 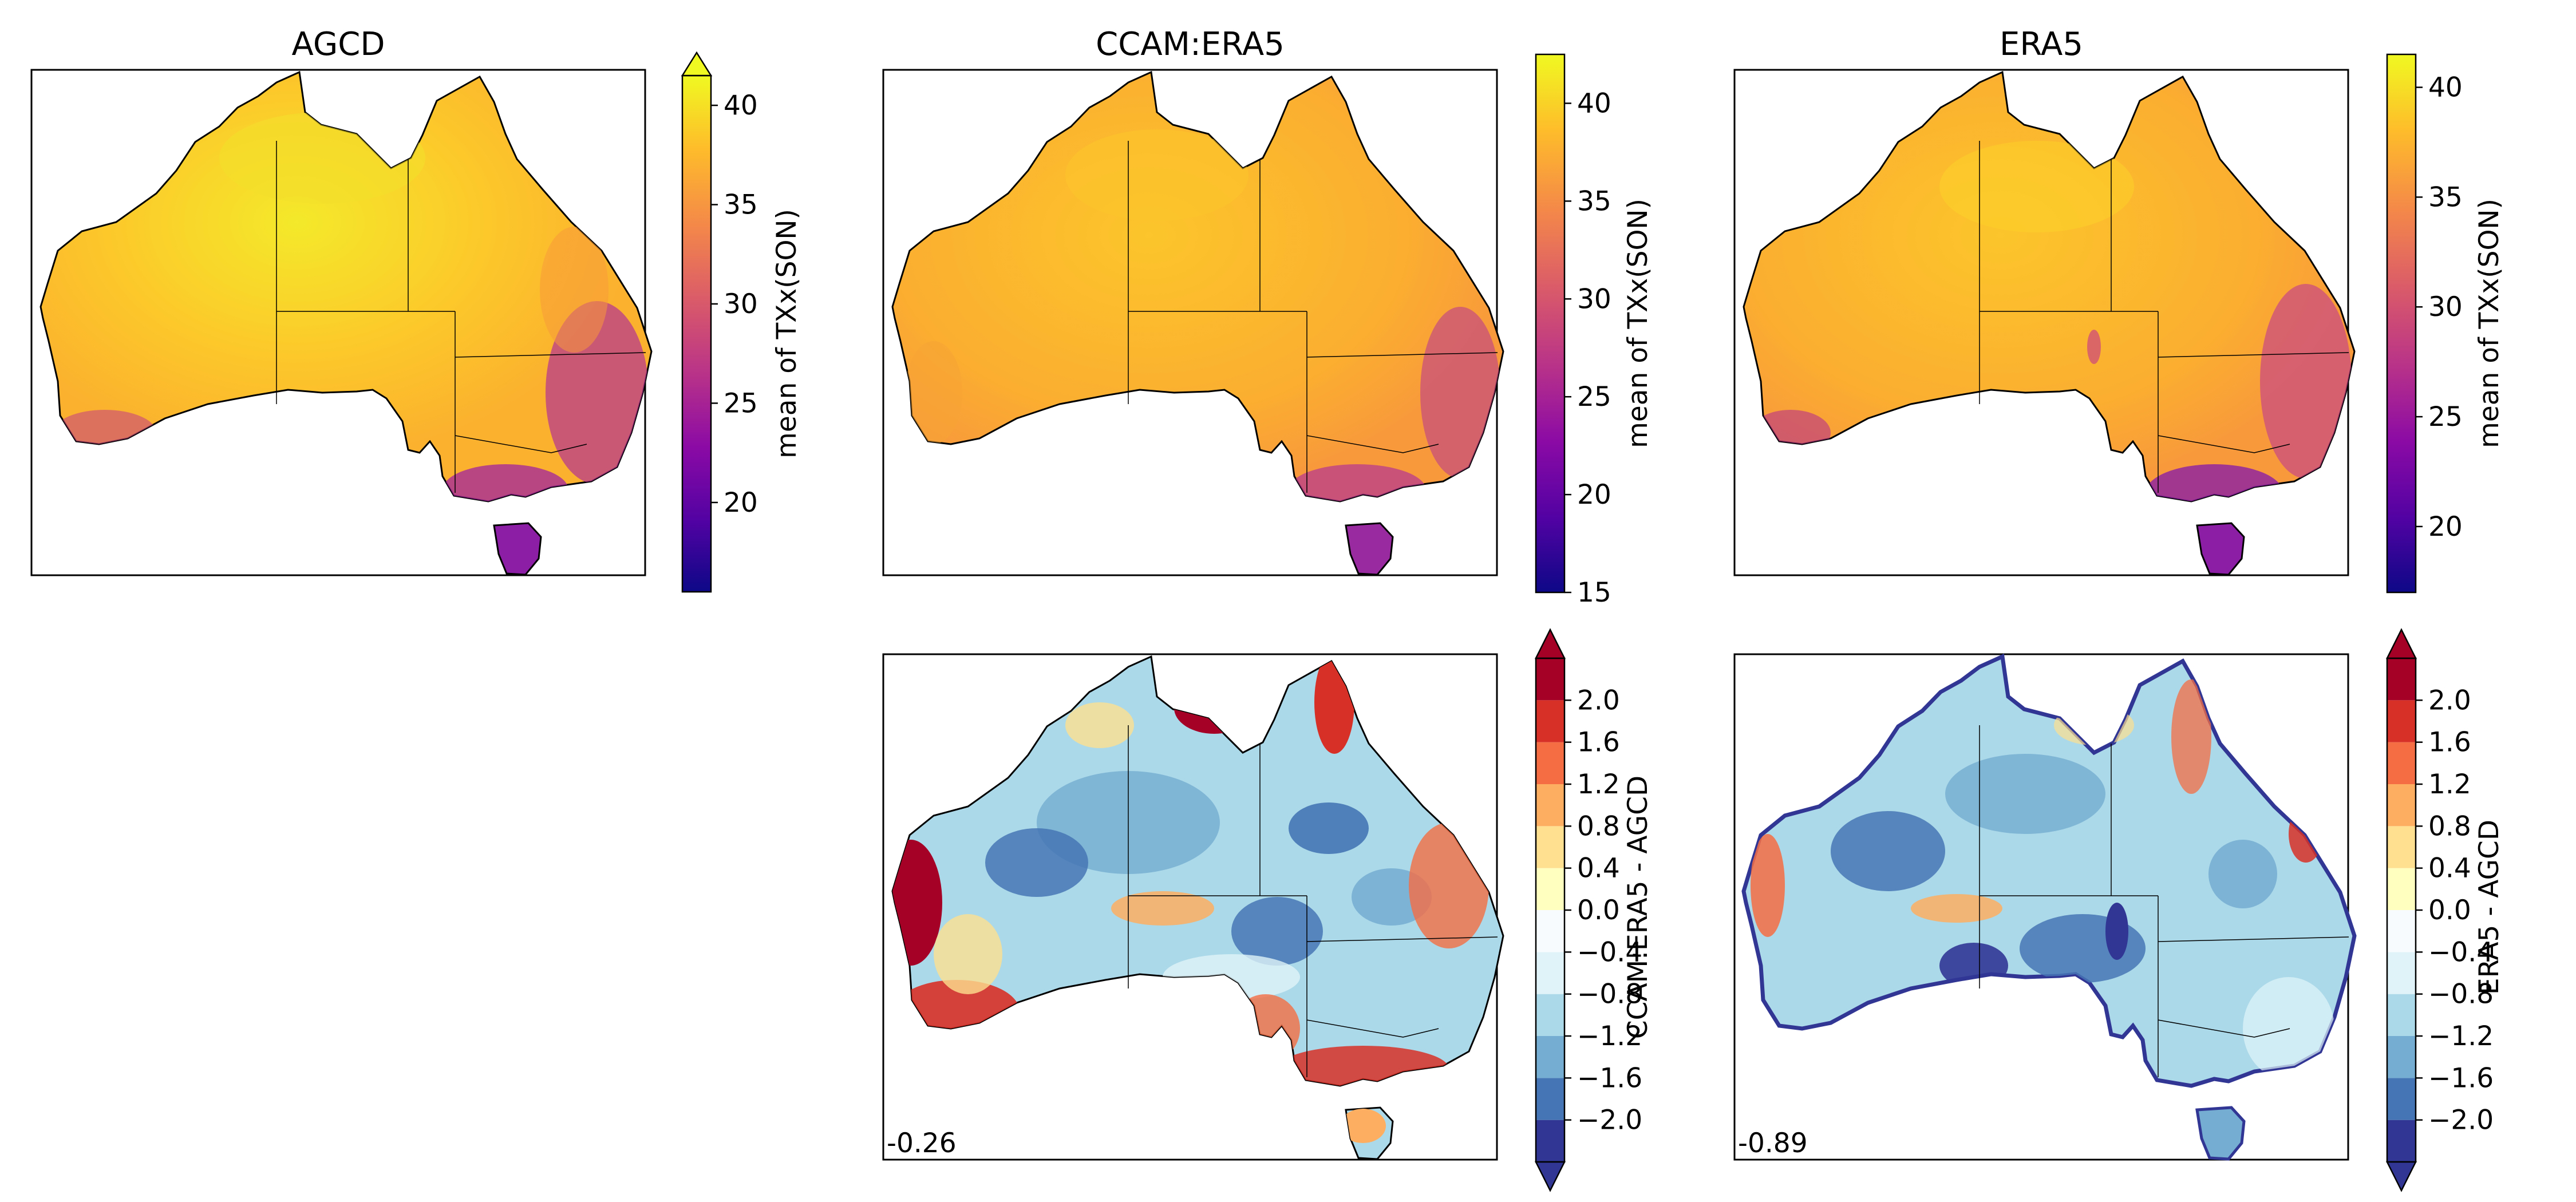 What do you see at coordinates (1773, 1144) in the screenshot?
I see `diff-era5-mean: -0.89` at bounding box center [1773, 1144].